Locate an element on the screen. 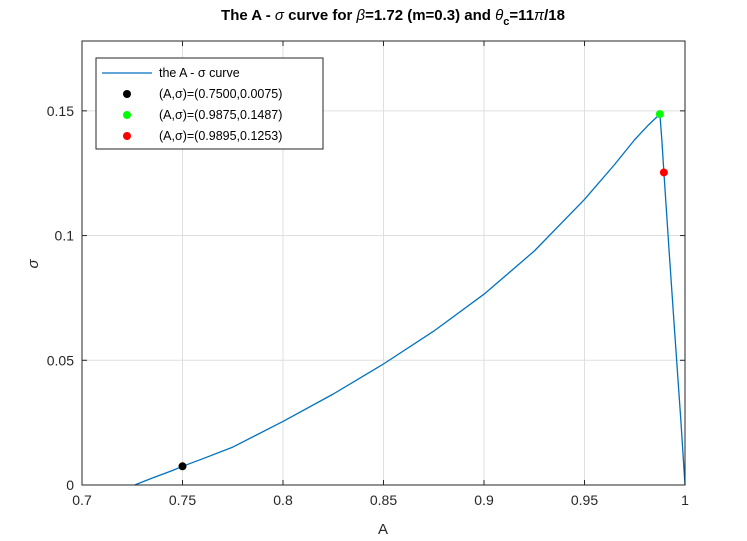 Image resolution: width=747 pixels, height=541 pixels. y-tick-label: 0.15 is located at coordinates (60, 111).